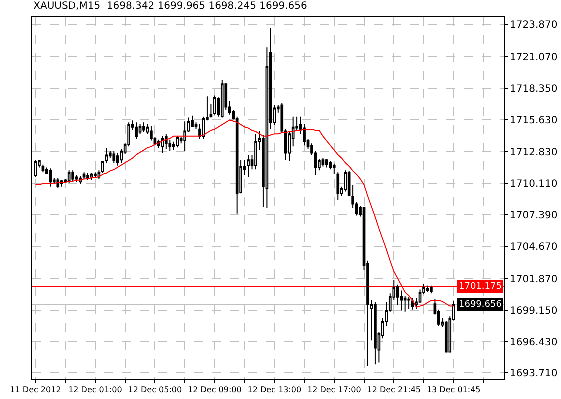 Image resolution: width=561 pixels, height=399 pixels. Describe the element at coordinates (534, 342) in the screenshot. I see `y-tick-label: 1696.430` at that location.